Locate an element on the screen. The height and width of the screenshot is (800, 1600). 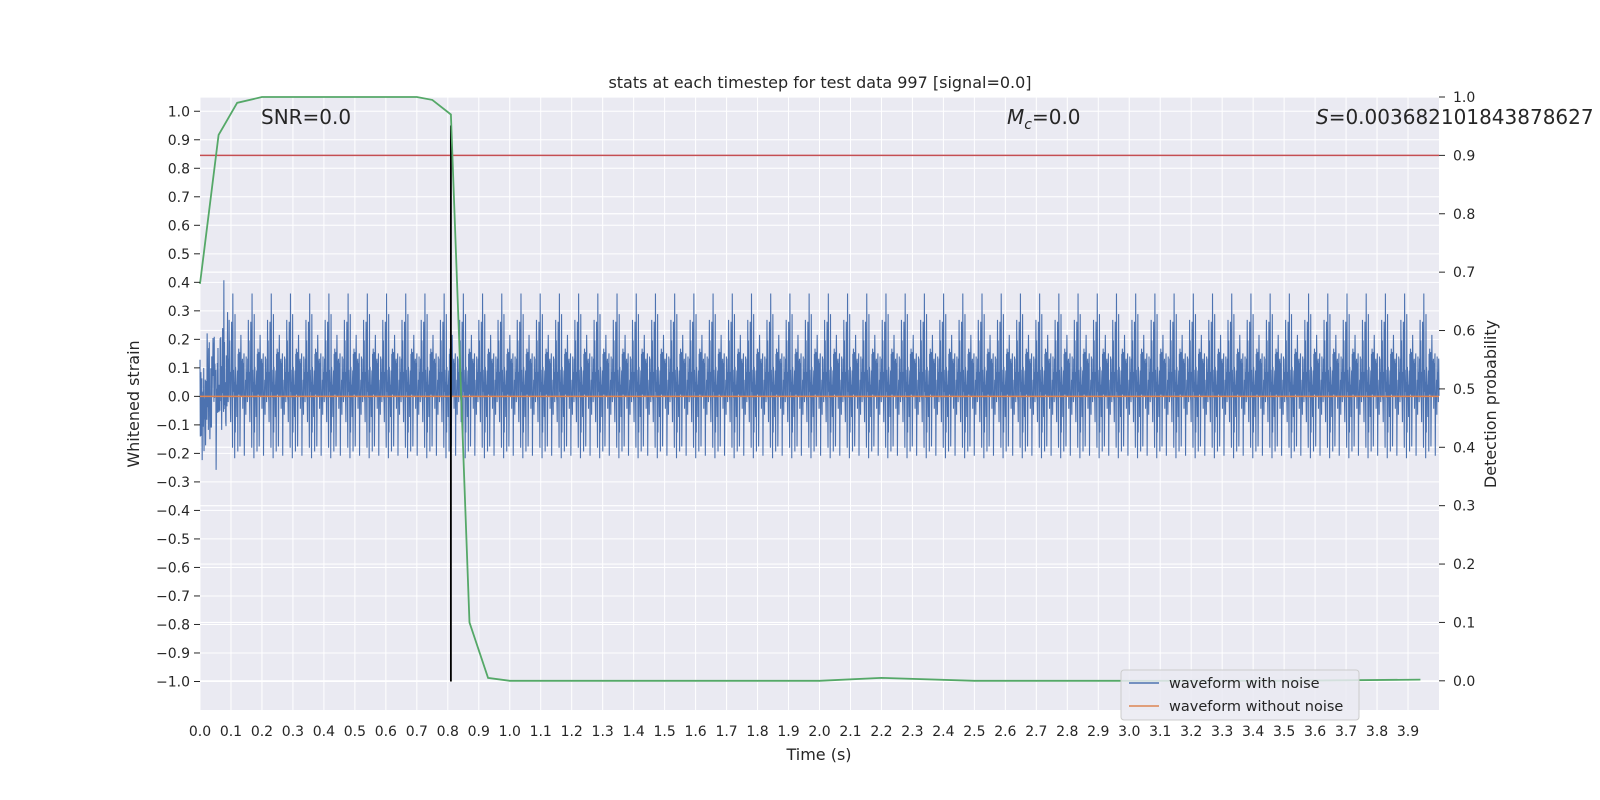
statistic-annotation: S=0.003682101843878627 is located at coordinates (1455, 117).